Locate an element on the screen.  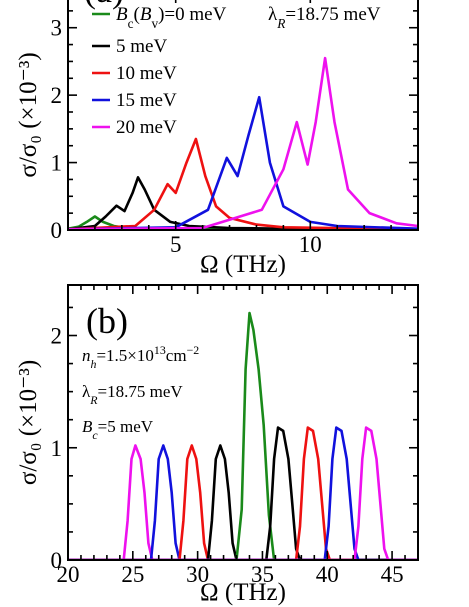
panel-b-x-tick-label: 30 is located at coordinates (197, 574).